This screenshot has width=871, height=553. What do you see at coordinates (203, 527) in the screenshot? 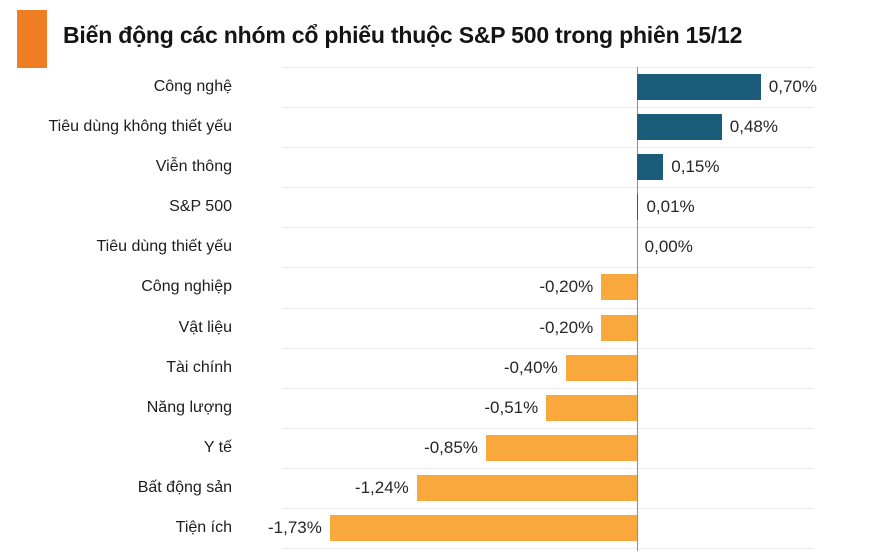
I see `category-label: Tiện ích` at bounding box center [203, 527].